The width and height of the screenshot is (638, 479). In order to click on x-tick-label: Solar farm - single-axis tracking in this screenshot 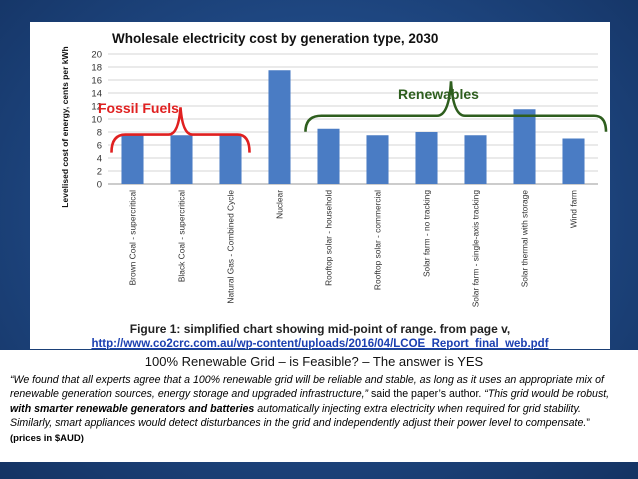, I will do `click(476, 249)`.